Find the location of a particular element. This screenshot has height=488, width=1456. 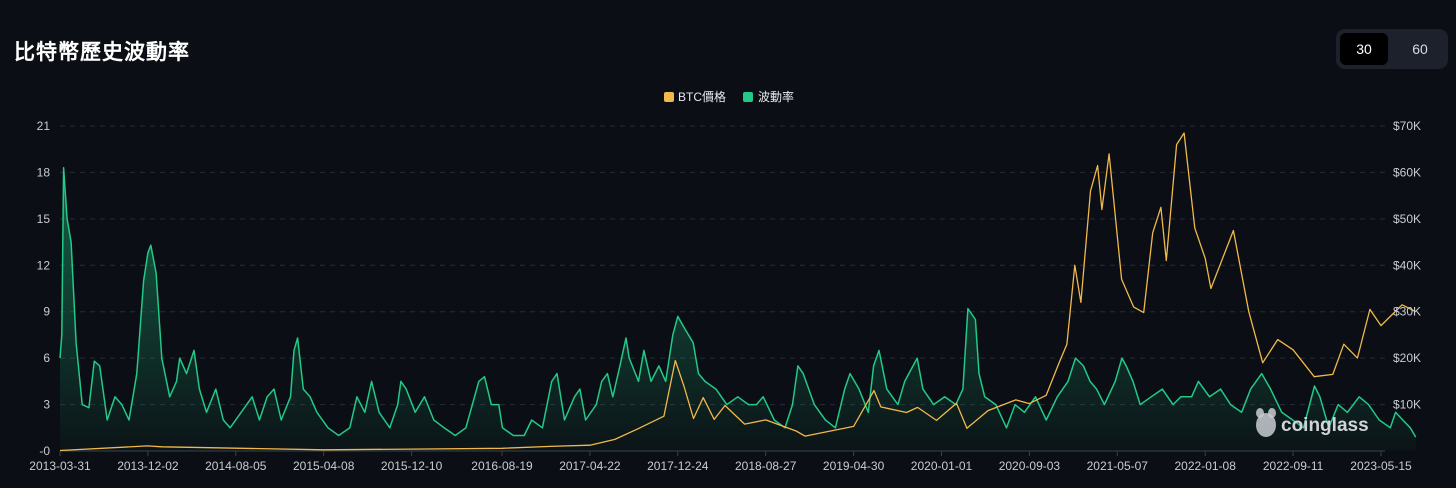

y-axis-right: $10K $20K $30K $40K $50K $60K $70K is located at coordinates (1407, 265).